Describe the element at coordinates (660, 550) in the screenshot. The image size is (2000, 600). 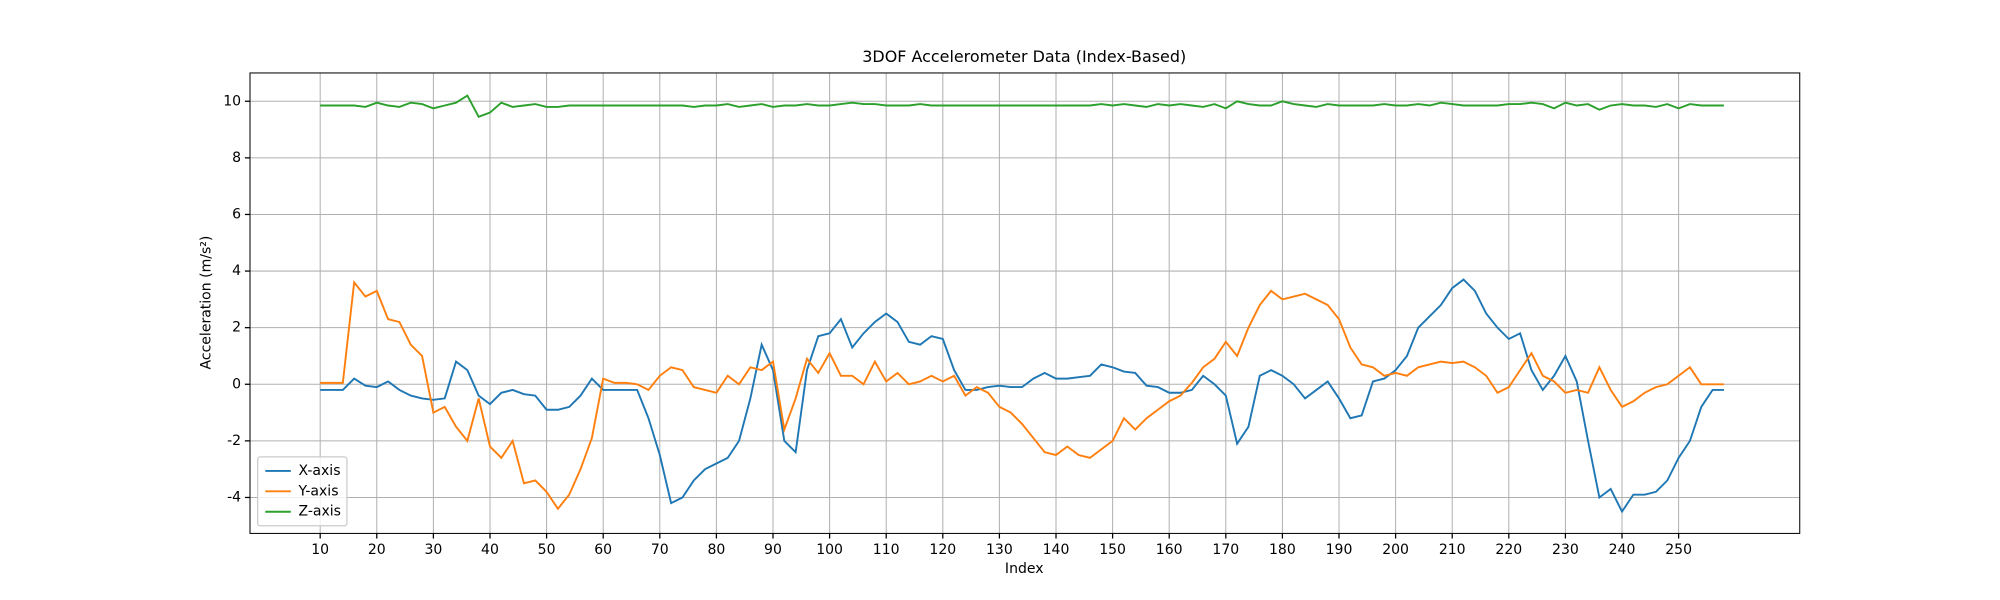
I see `x-tick-label: 70` at that location.